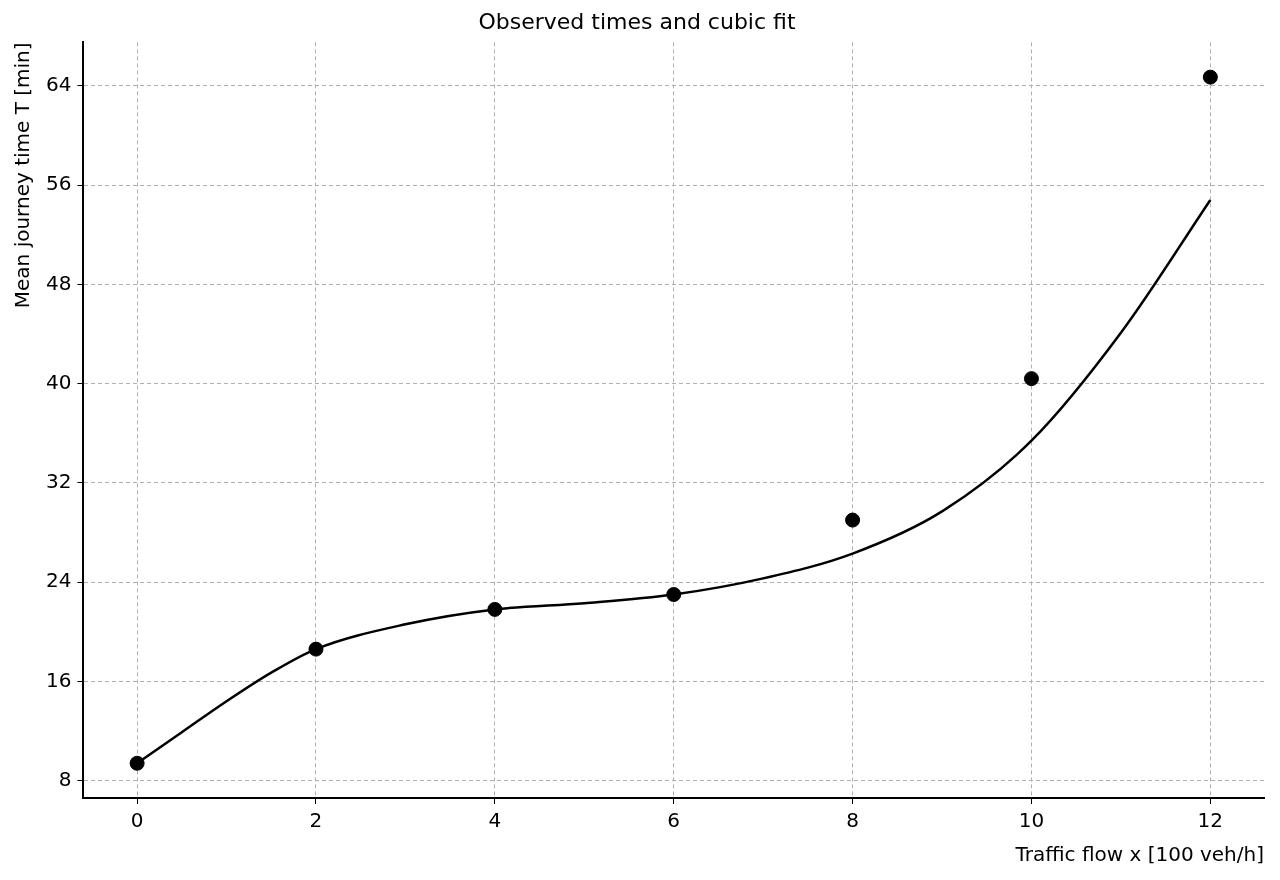 This screenshot has height=880, width=1280. Describe the element at coordinates (59, 679) in the screenshot. I see `y-tick-label: 16` at that location.